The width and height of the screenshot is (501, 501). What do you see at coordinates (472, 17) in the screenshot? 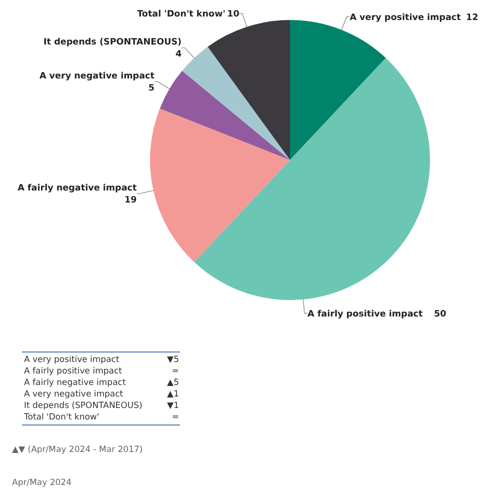
I see `data-label: 12` at bounding box center [472, 17].